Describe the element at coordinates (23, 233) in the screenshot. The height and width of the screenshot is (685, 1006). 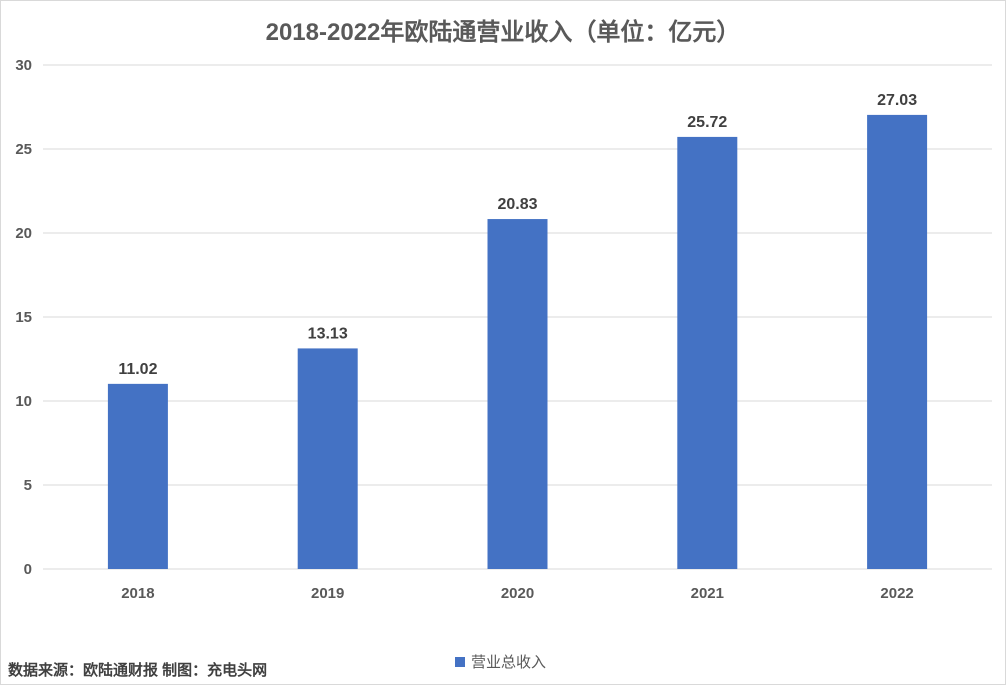
I see `y-tick-label: 20` at that location.